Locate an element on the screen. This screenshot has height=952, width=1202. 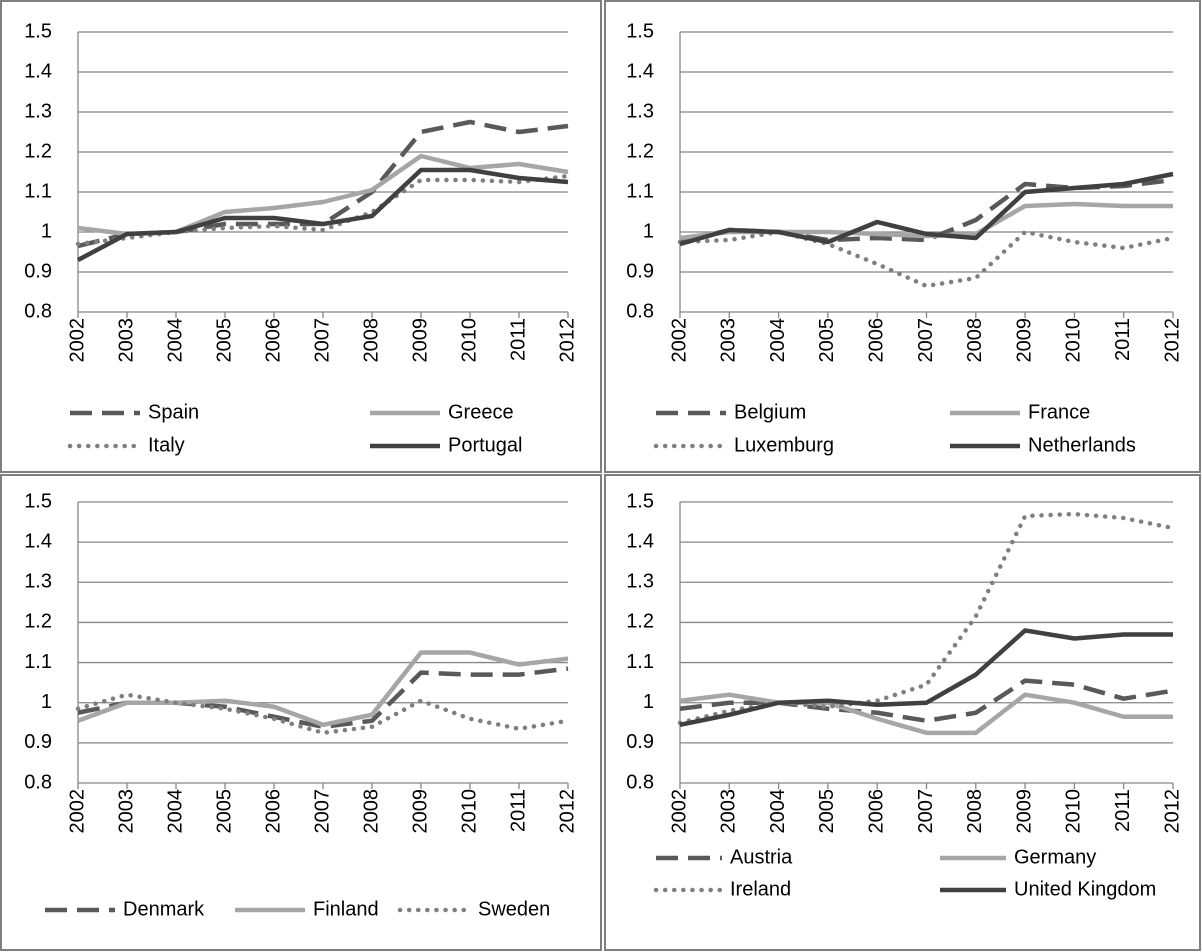
legend-label: Finland is located at coordinates (346, 909).